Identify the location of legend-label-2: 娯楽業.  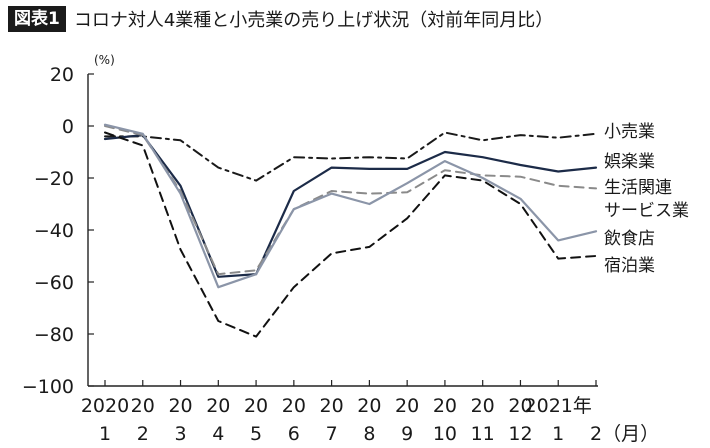
(629, 162).